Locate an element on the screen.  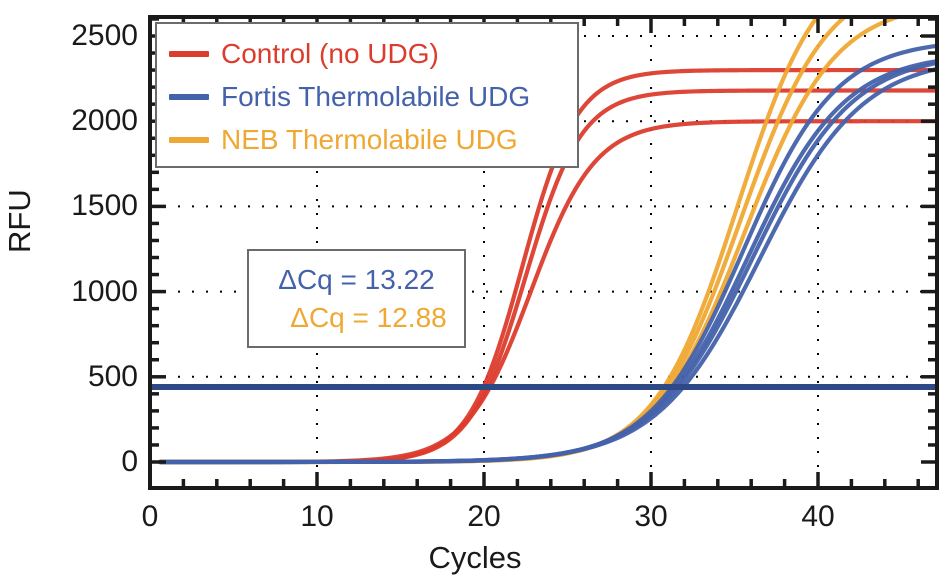
delta-cq-fortis: ΔCq = 13.22 is located at coordinates (356, 279).